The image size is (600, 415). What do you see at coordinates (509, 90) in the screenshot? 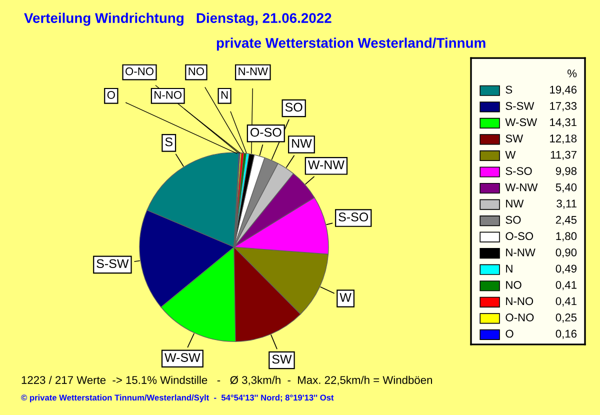
I see `legend-label: S` at bounding box center [509, 90].